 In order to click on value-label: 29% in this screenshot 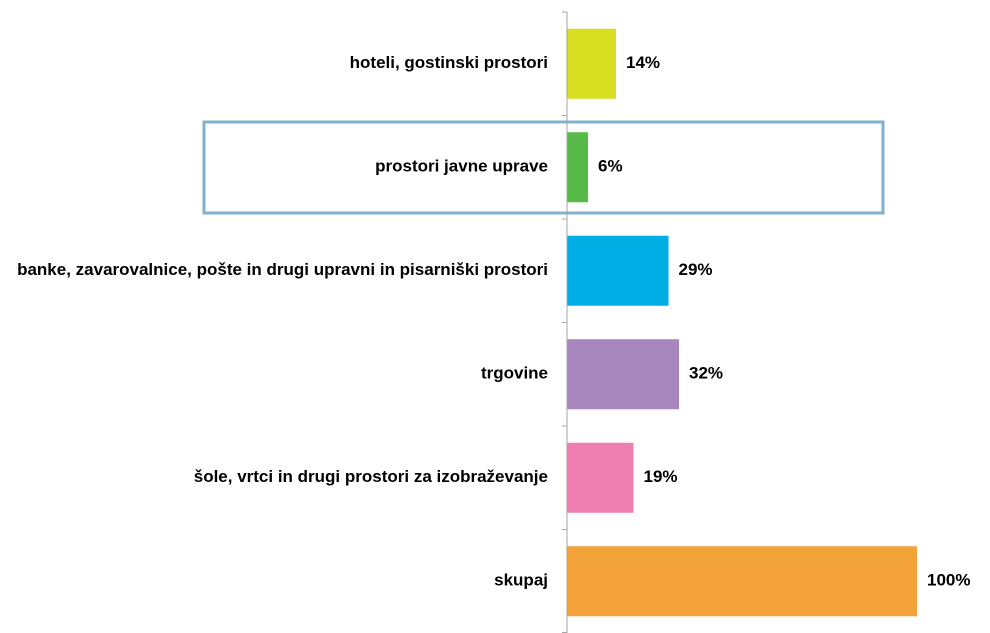, I will do `click(696, 269)`.